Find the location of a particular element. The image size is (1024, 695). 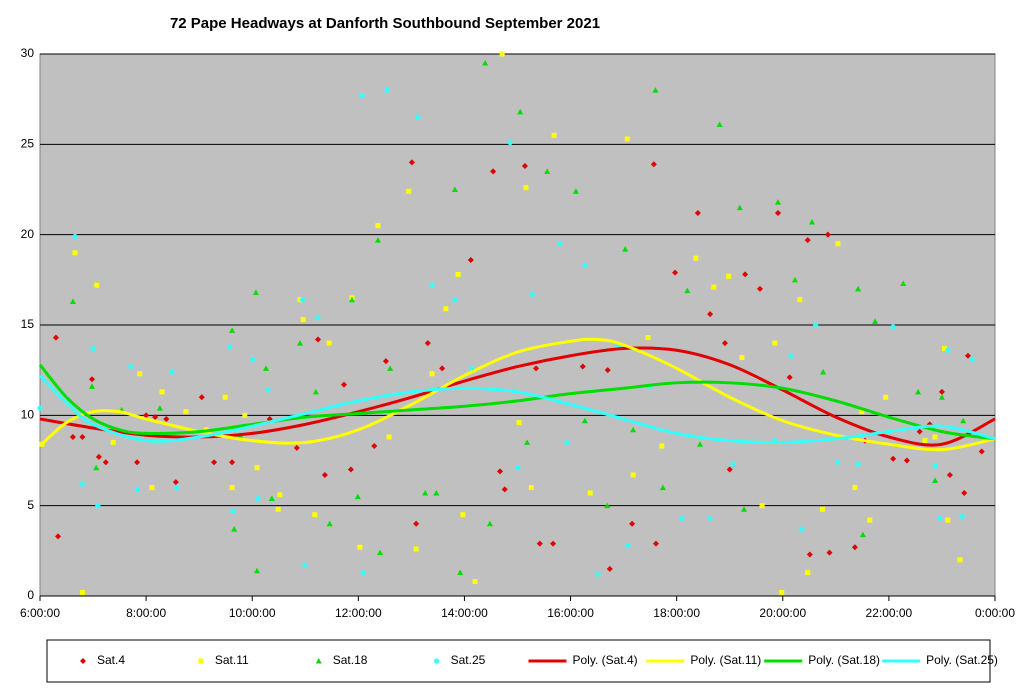

y-tick-label: 30 is located at coordinates (28, 53).